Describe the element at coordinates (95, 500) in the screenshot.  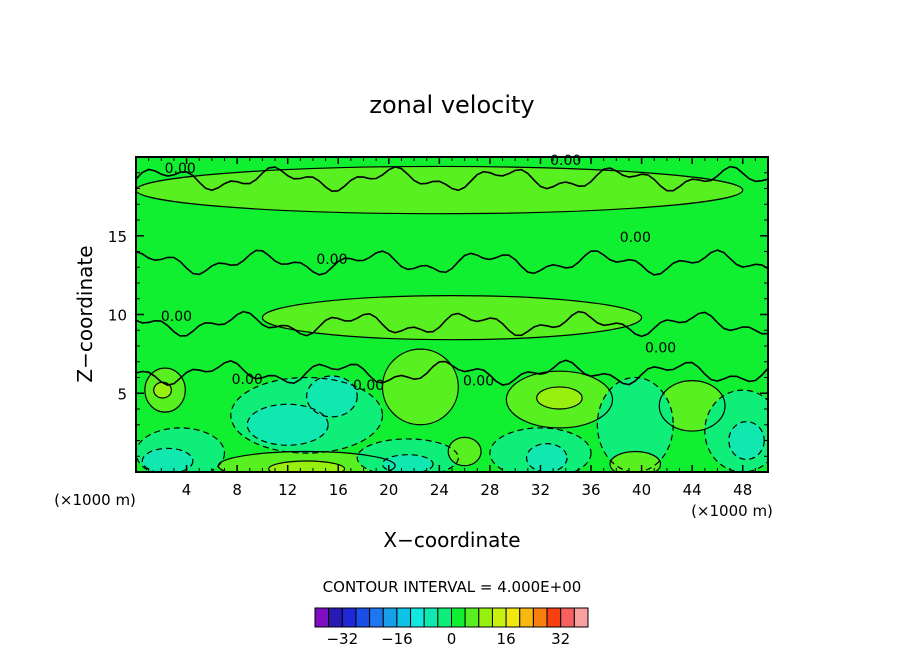
I see `x-unit-label-left: (×1000 m)` at that location.